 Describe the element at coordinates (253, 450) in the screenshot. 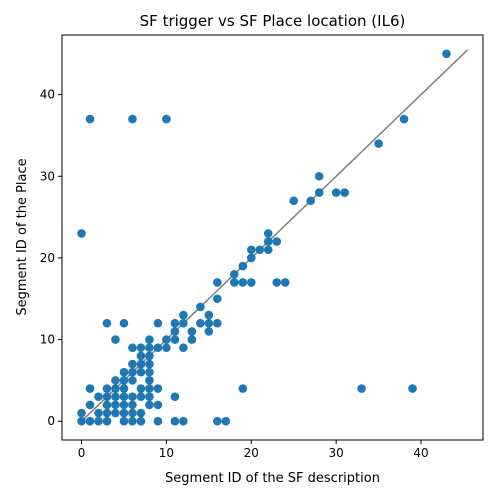

I see `x-axis: 0 10 20 30 40` at that location.